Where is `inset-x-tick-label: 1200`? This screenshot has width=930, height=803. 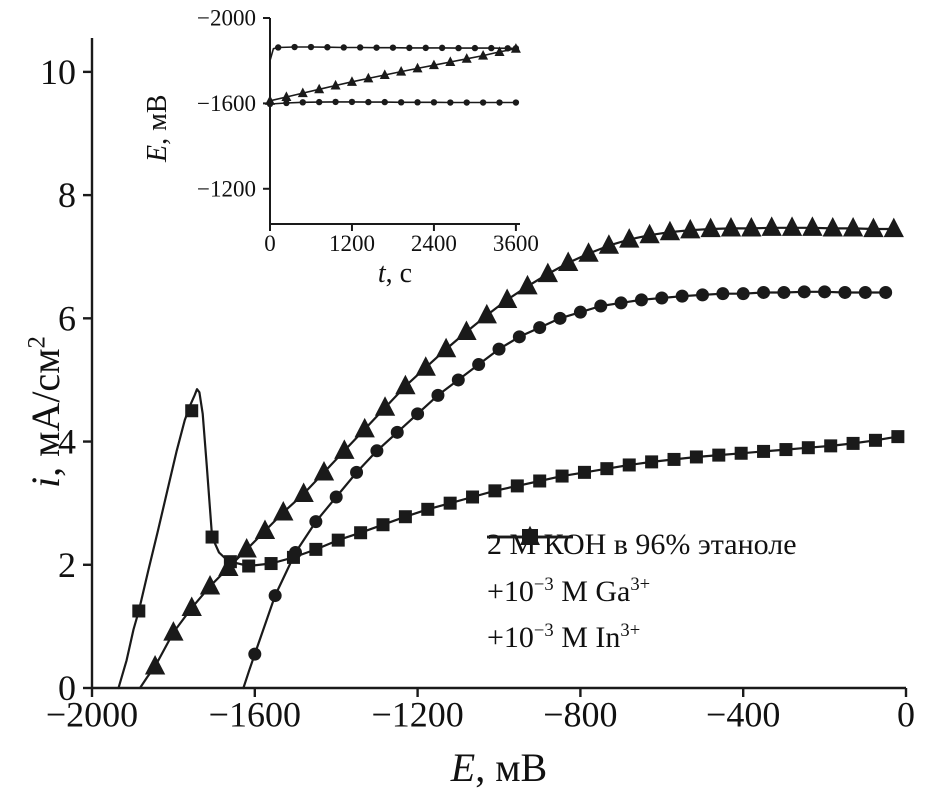 inset-x-tick-label: 1200 is located at coordinates (352, 243).